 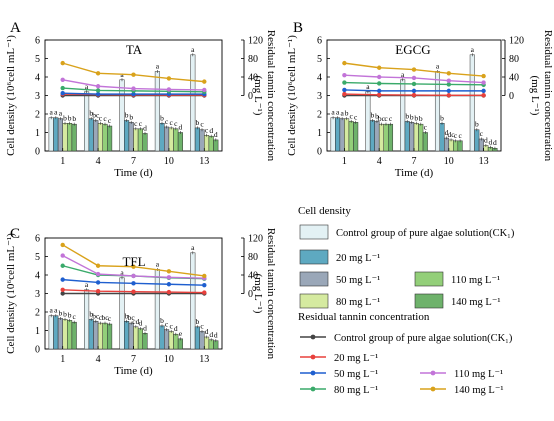 What do you see at coordinates (37, 41) in the screenshot?
I see `y-tick-label: 6` at bounding box center [37, 41].